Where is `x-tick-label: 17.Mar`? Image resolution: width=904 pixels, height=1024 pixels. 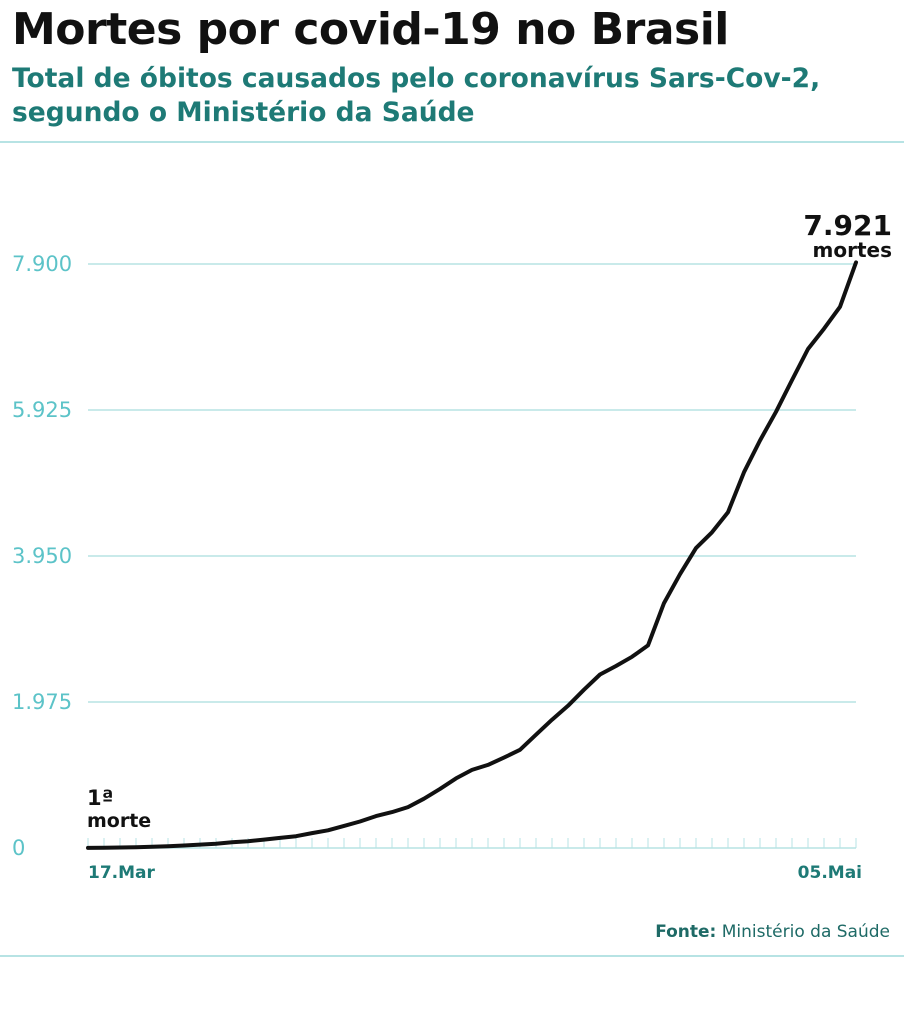
x-tick-label: 17.Mar is located at coordinates (122, 873).